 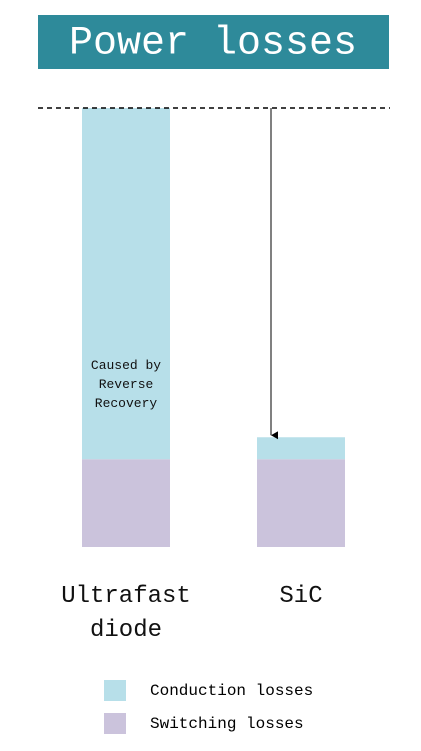 I want to click on title-box, so click(x=213, y=42).